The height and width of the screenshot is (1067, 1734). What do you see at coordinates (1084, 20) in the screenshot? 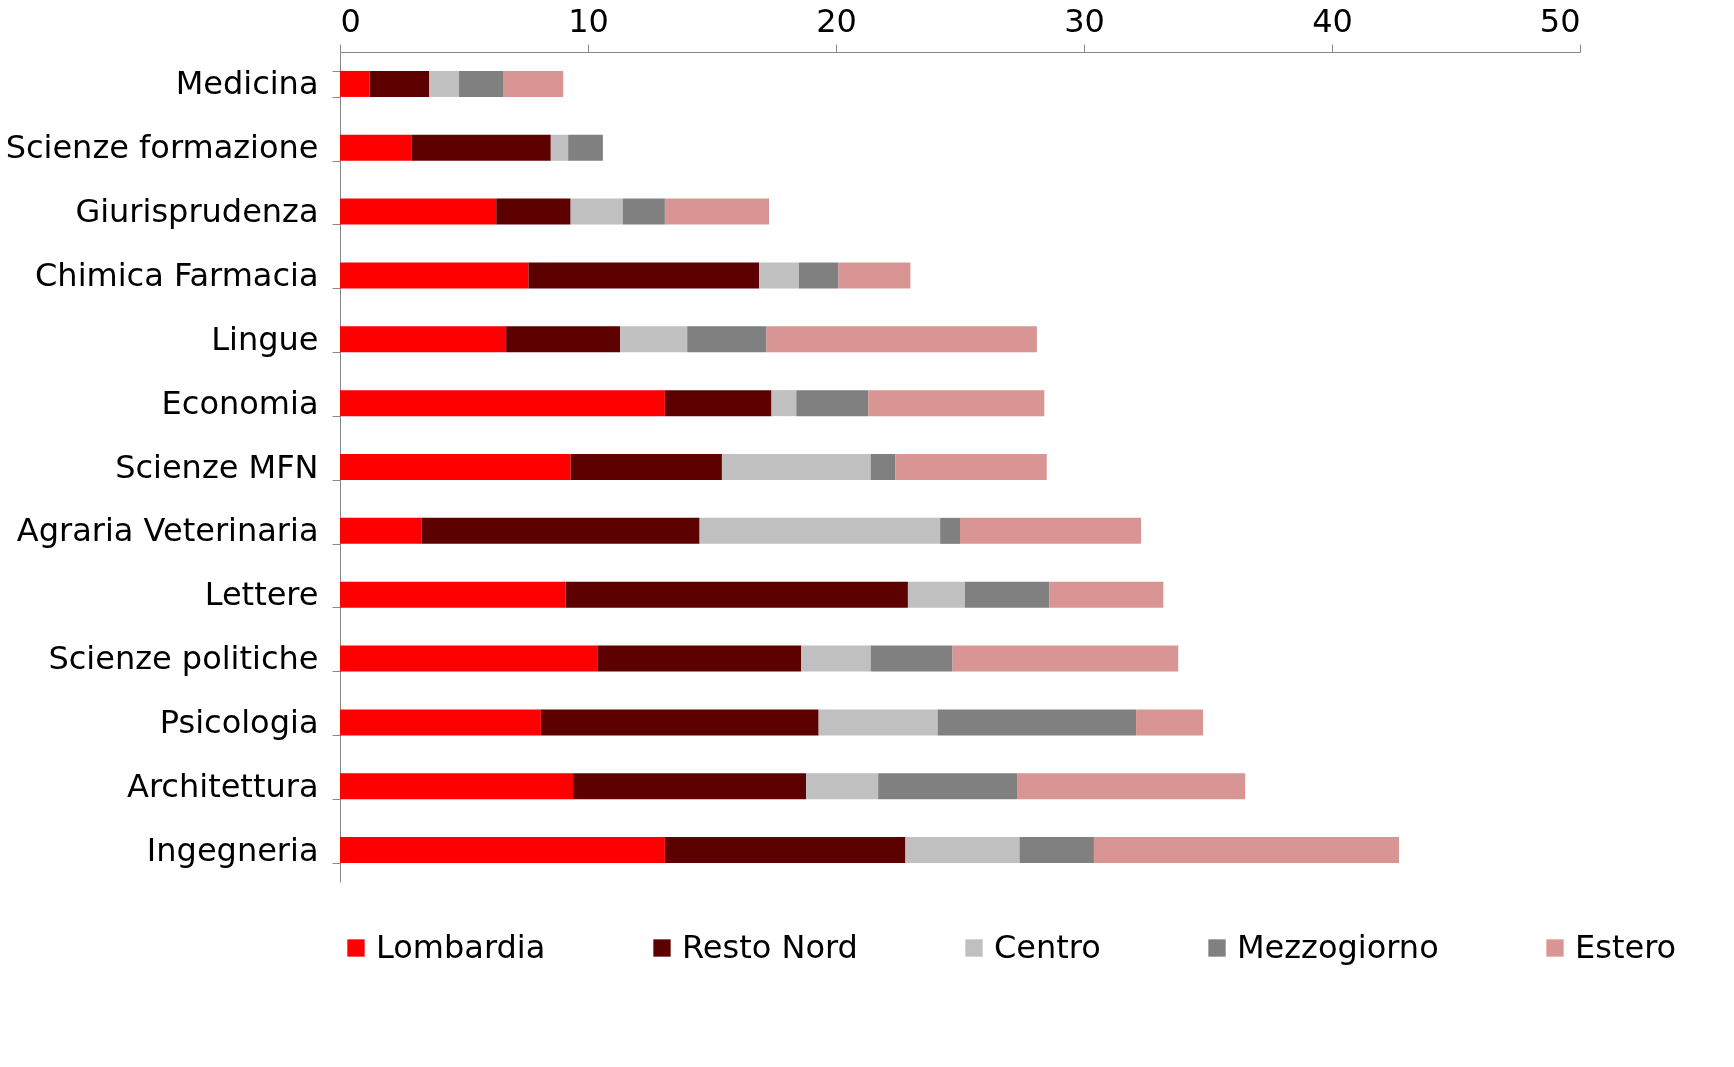
I see `x-tick-label: 30` at bounding box center [1084, 20].